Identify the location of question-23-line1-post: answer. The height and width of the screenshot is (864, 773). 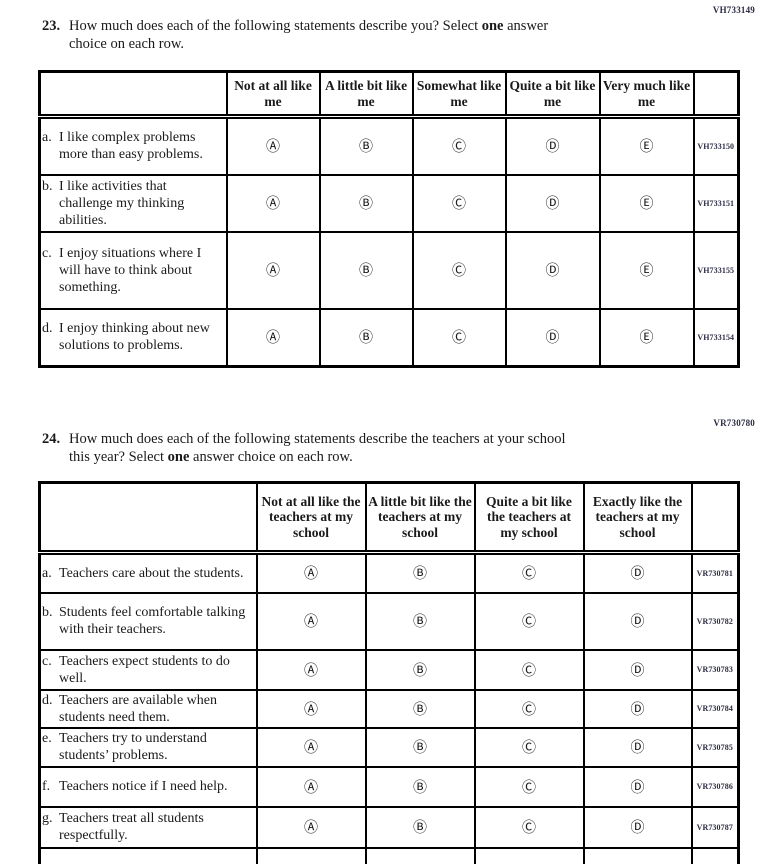
(526, 26).